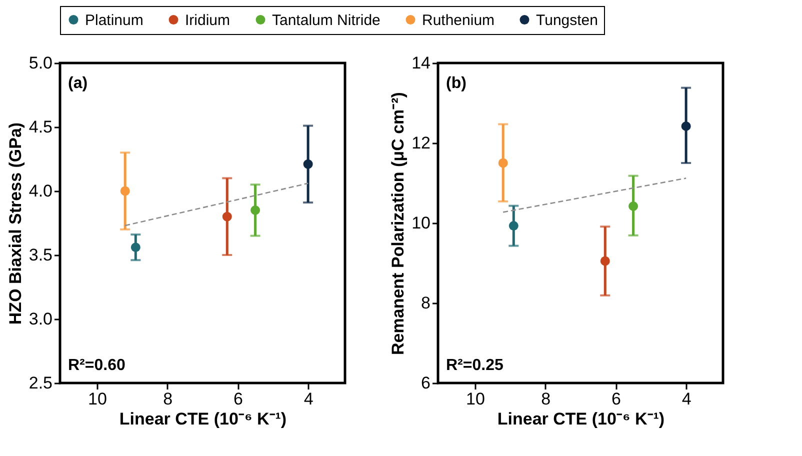 The image size is (802, 456). What do you see at coordinates (567, 20) in the screenshot?
I see `legend-label: Tungsten` at bounding box center [567, 20].